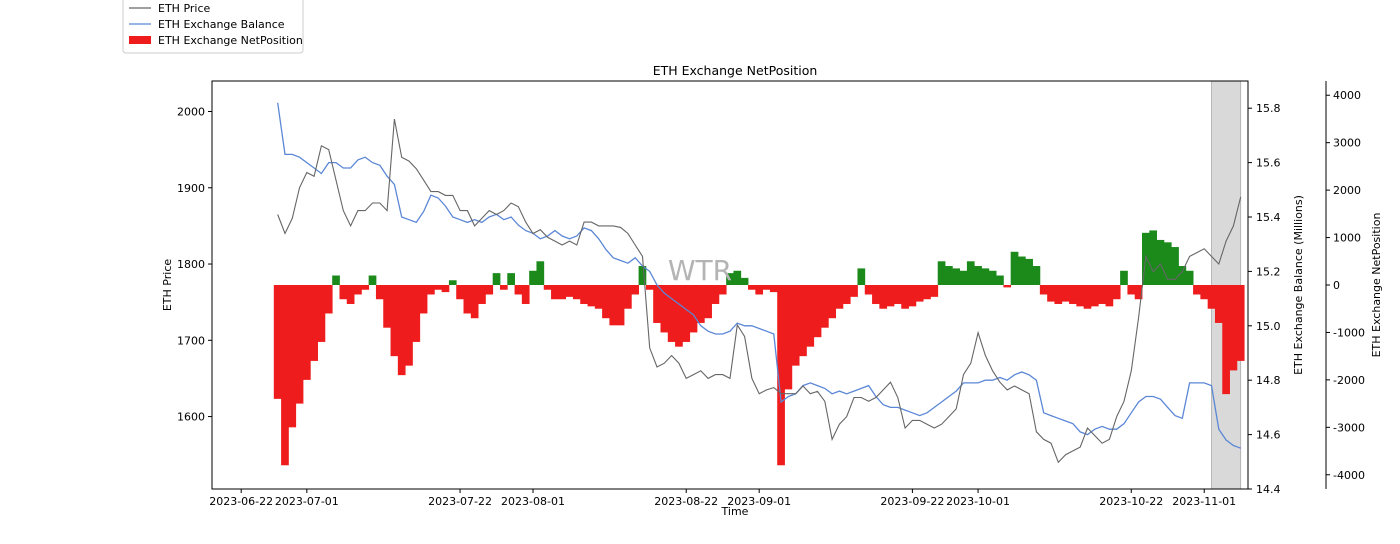 This screenshot has width=1400, height=544. I want to click on x-tick-label: 2023-10-22, so click(1131, 501).